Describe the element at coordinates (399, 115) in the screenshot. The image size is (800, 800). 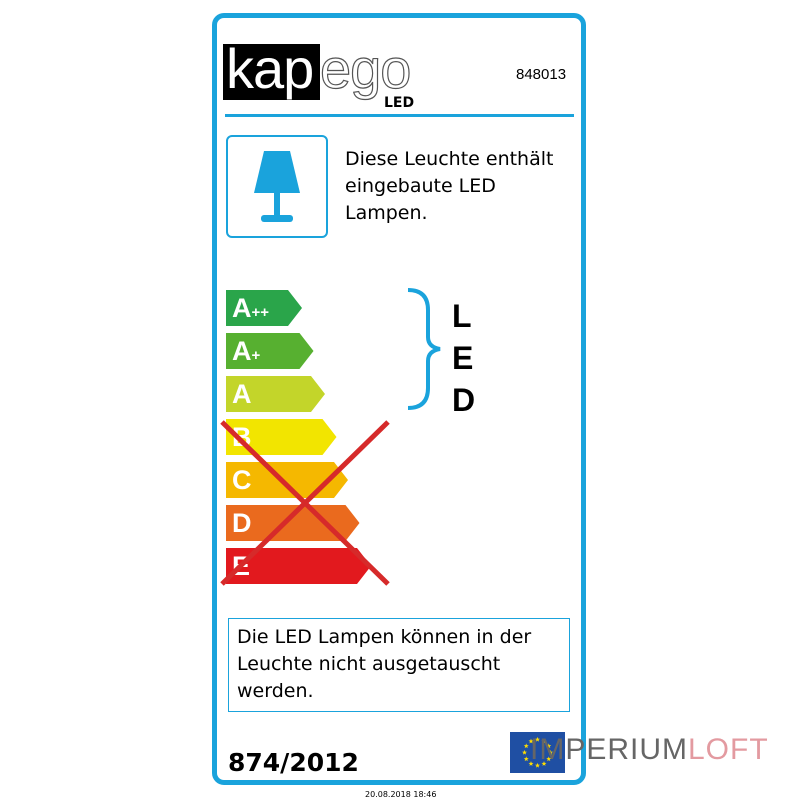
I see `divider` at that location.